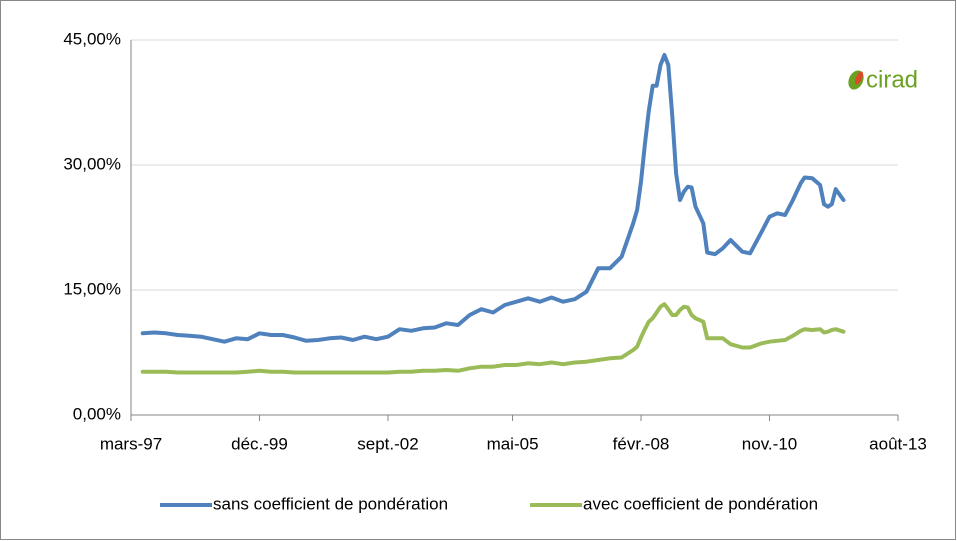  I want to click on logo-text: cirad, so click(892, 79).